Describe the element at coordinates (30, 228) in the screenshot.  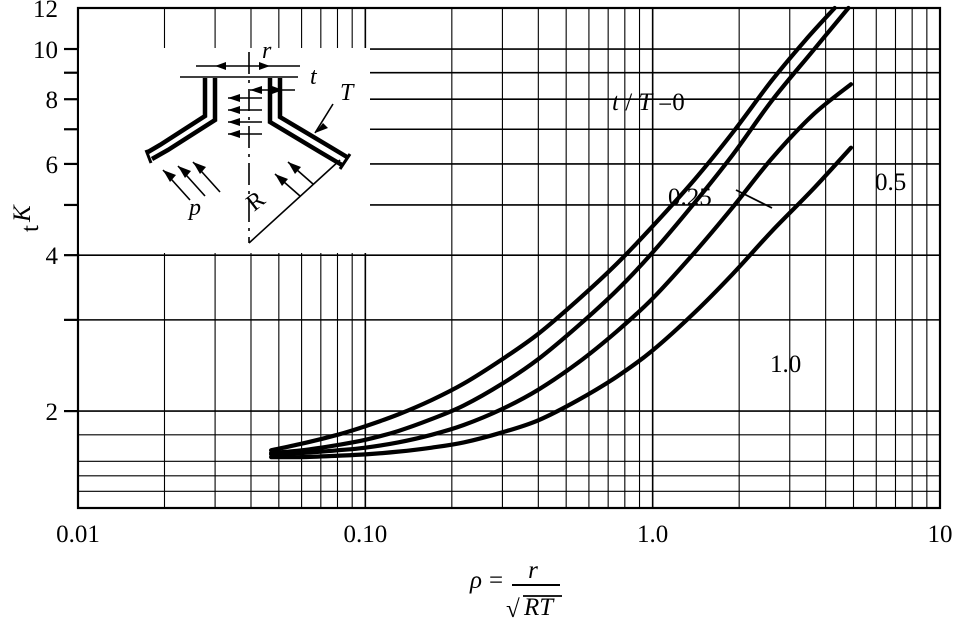
I see `y-axis-title-subscript-t: t` at that location.